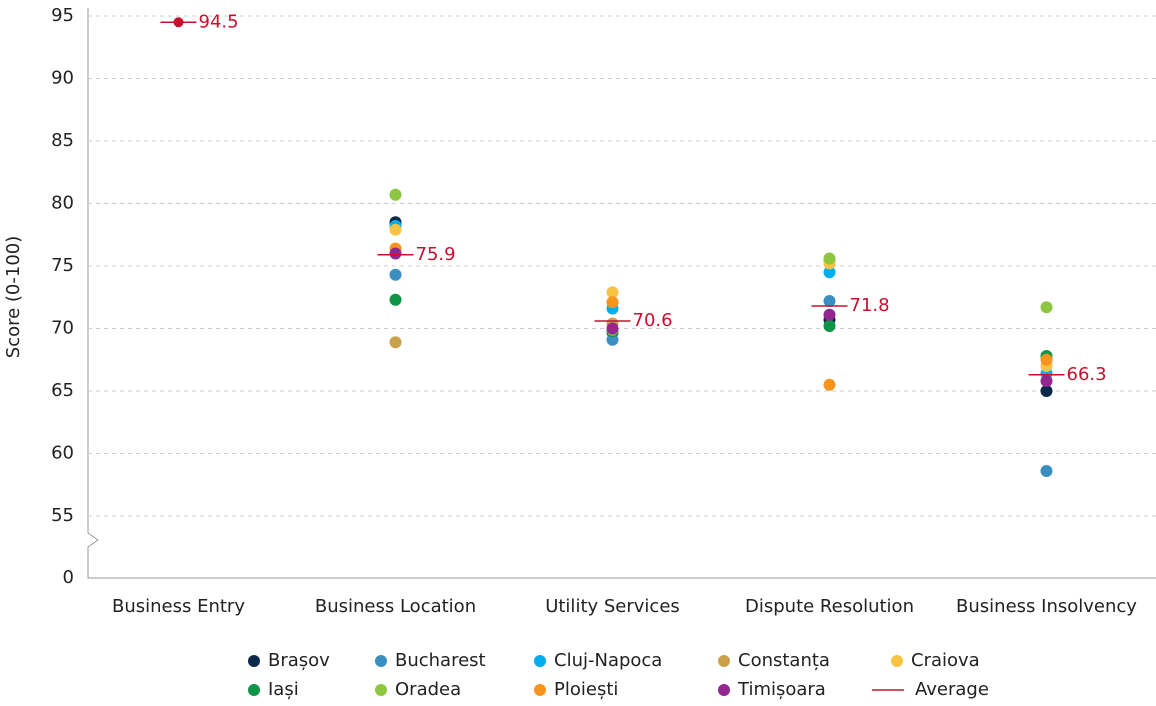 The image size is (1156, 706). Describe the element at coordinates (781, 689) in the screenshot. I see `legend-label: Timișoara` at that location.